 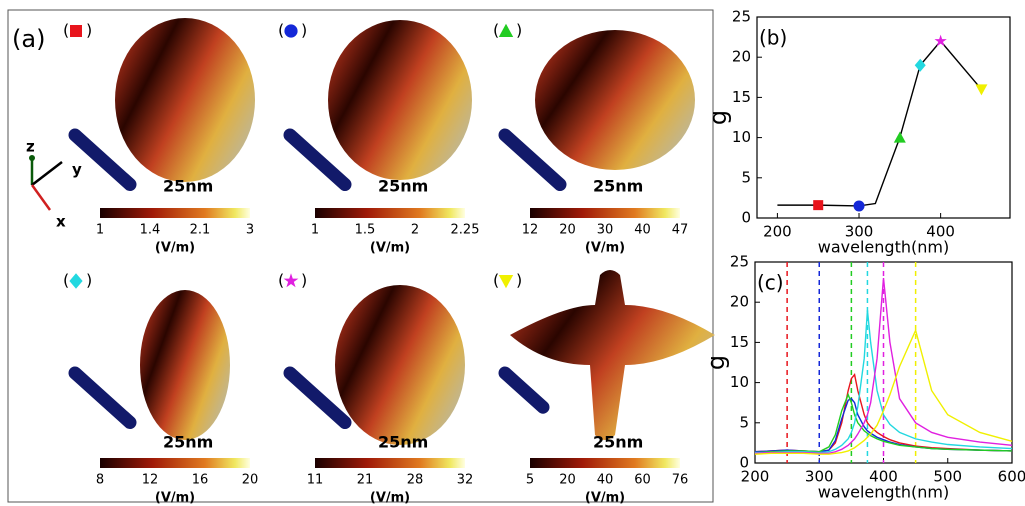 What do you see at coordinates (365, 480) in the screenshot?
I see `colorbar-tick-label: 21` at bounding box center [365, 480].